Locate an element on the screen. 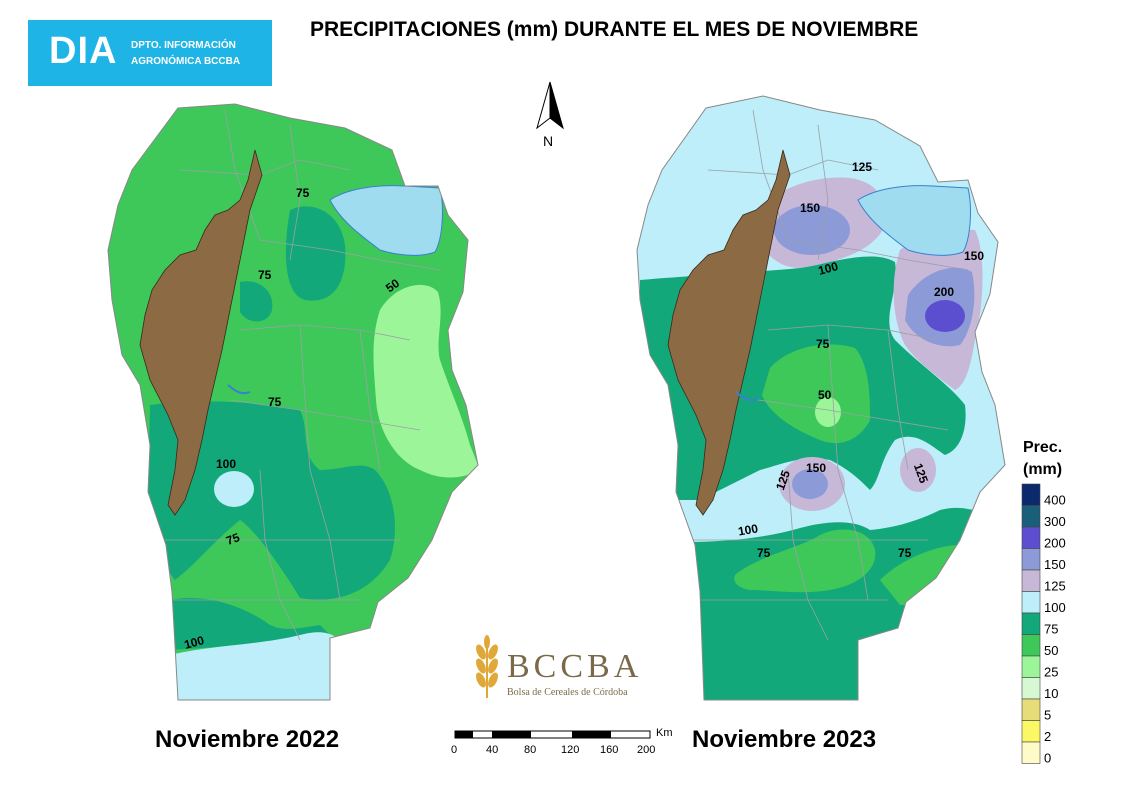  scale-tick: 40 is located at coordinates (492, 750).